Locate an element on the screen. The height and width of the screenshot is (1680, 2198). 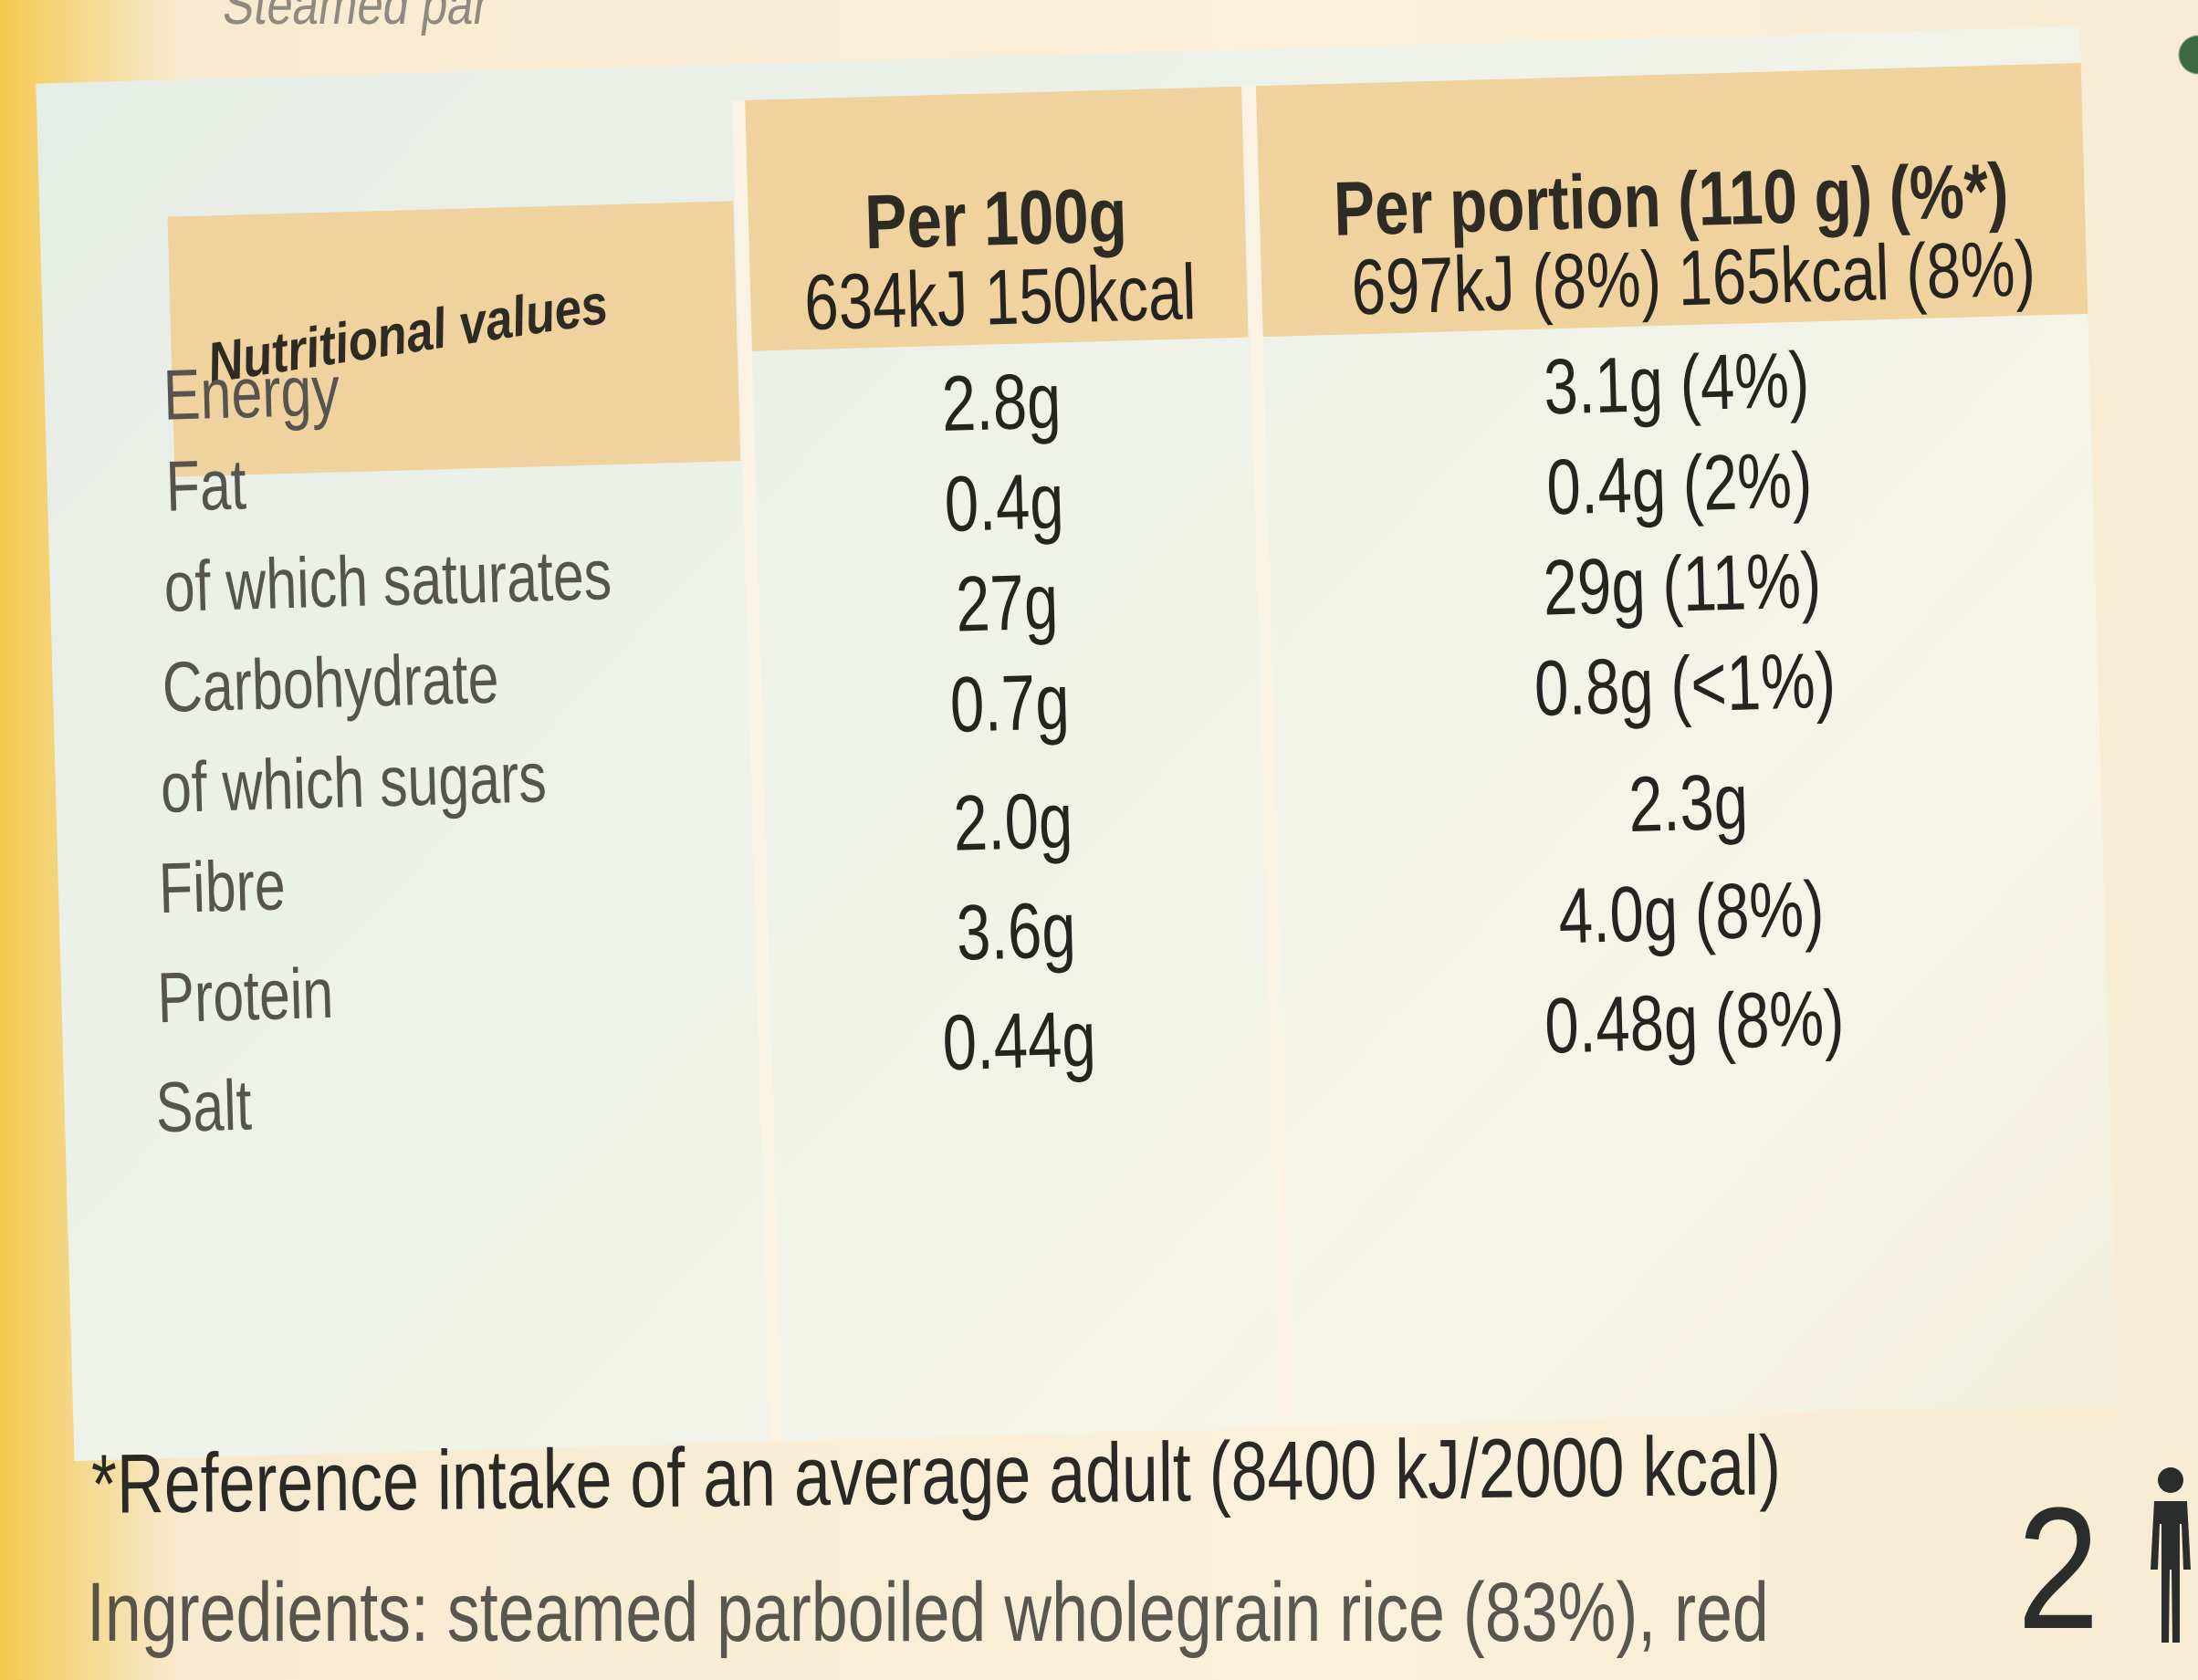
row-label-saturates: of which saturates is located at coordinates (387, 580).